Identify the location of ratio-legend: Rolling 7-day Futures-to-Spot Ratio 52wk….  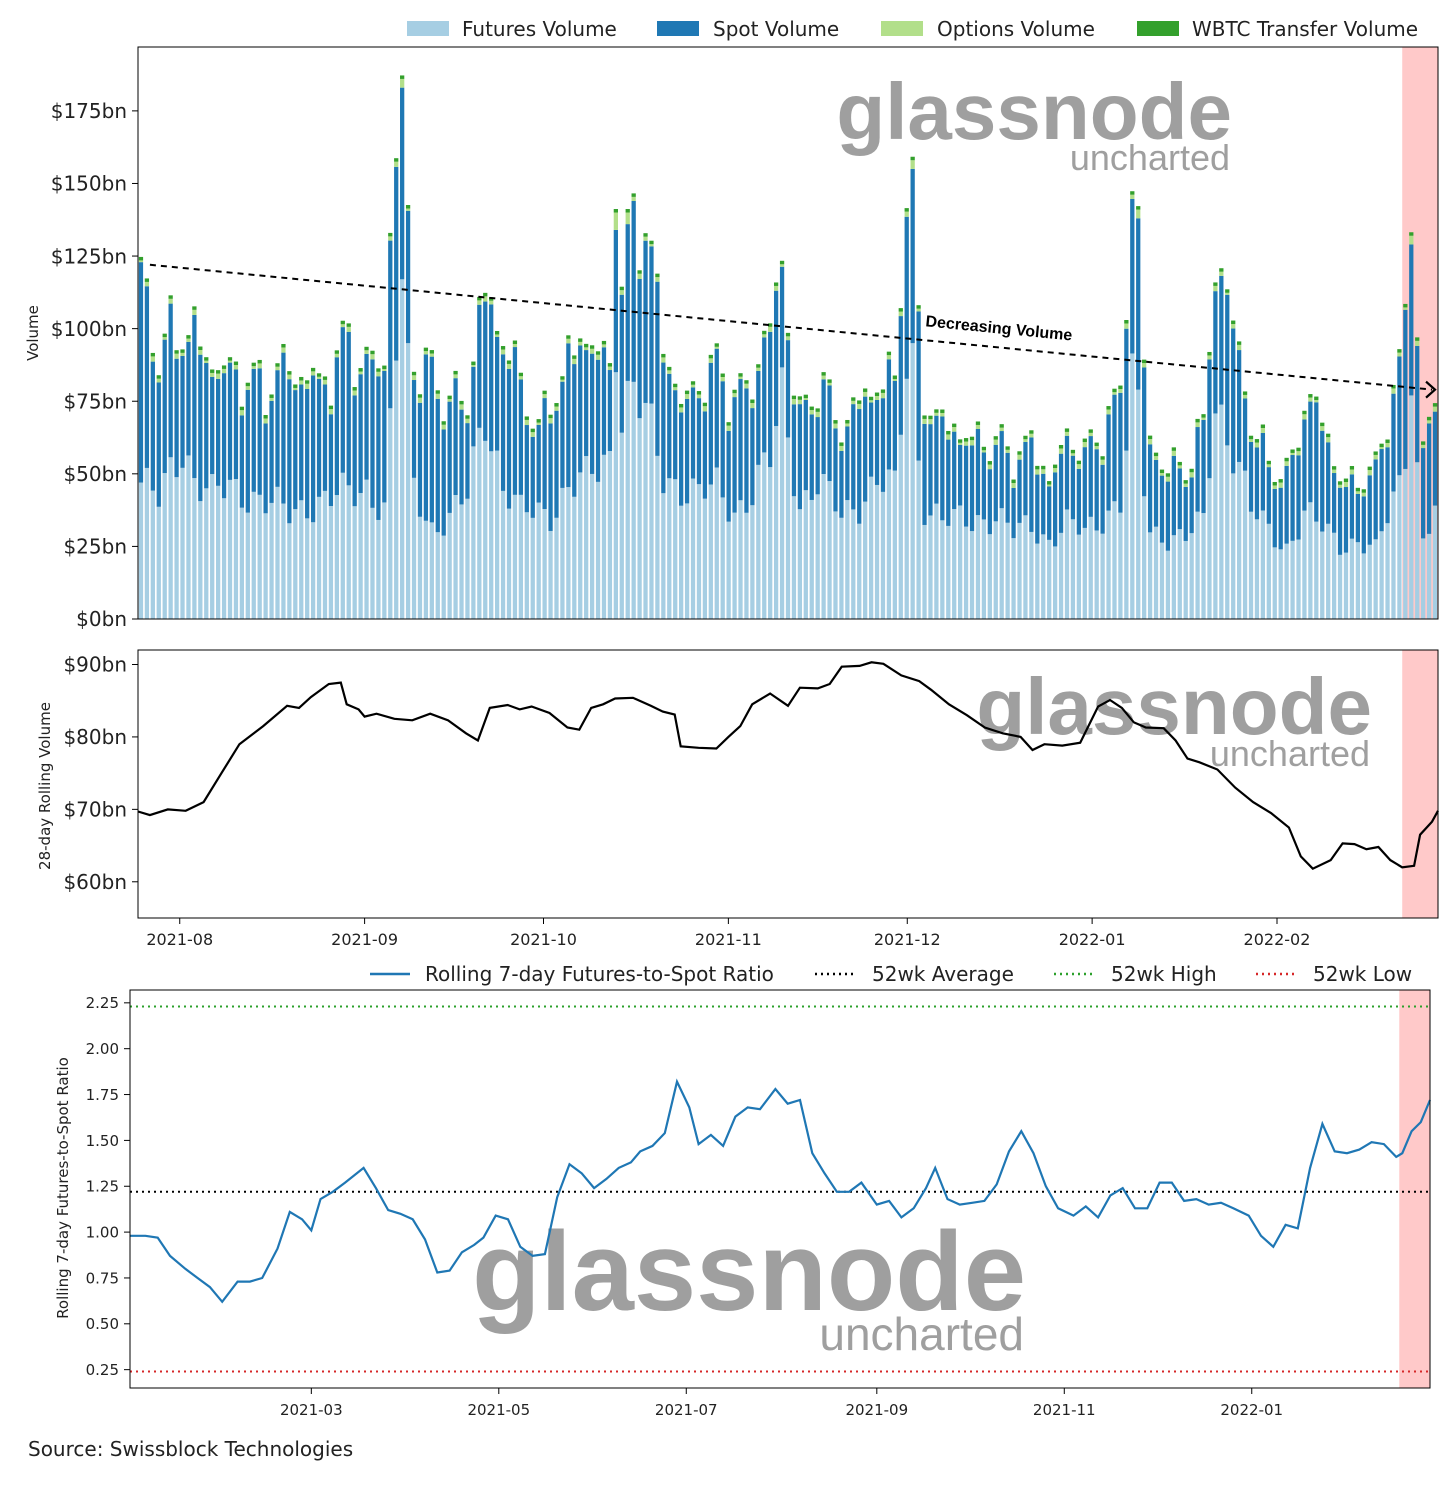
(891, 974).